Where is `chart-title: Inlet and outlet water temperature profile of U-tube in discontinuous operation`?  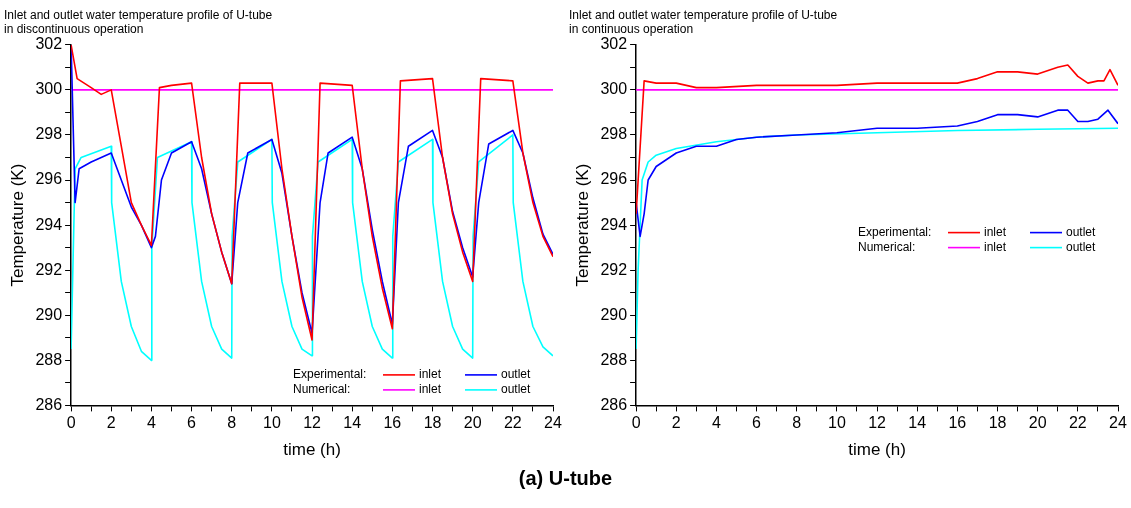 chart-title: Inlet and outlet water temperature profile of U-tube in discontinuous operation is located at coordinates (138, 21).